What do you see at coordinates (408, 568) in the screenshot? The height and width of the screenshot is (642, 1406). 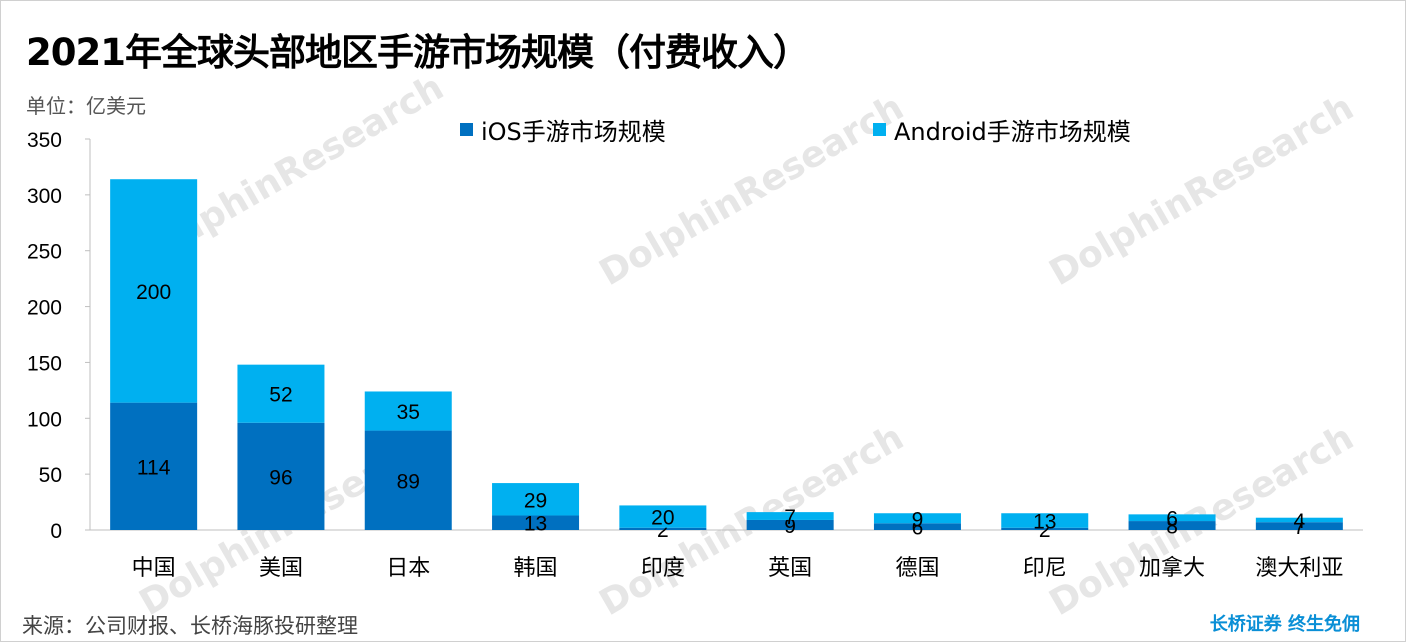 I see `x-tick-label: 日本` at bounding box center [408, 568].